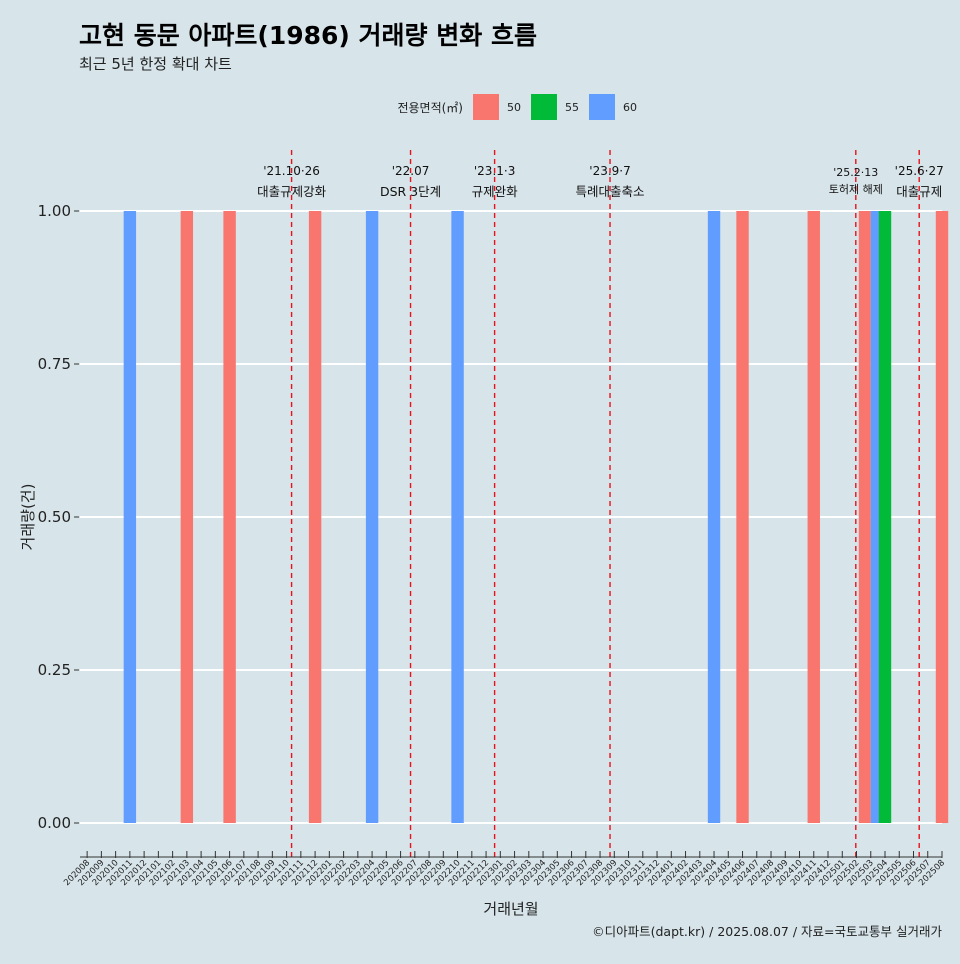 This screenshot has height=964, width=960. What do you see at coordinates (572, 107) in the screenshot?
I see `legend-label-55: 55` at bounding box center [572, 107].